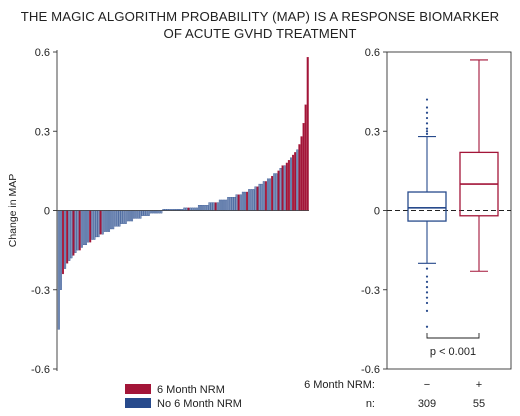  What do you see at coordinates (13, 211) in the screenshot?
I see `waterfall-y-axis-label: Change in MAP` at bounding box center [13, 211].